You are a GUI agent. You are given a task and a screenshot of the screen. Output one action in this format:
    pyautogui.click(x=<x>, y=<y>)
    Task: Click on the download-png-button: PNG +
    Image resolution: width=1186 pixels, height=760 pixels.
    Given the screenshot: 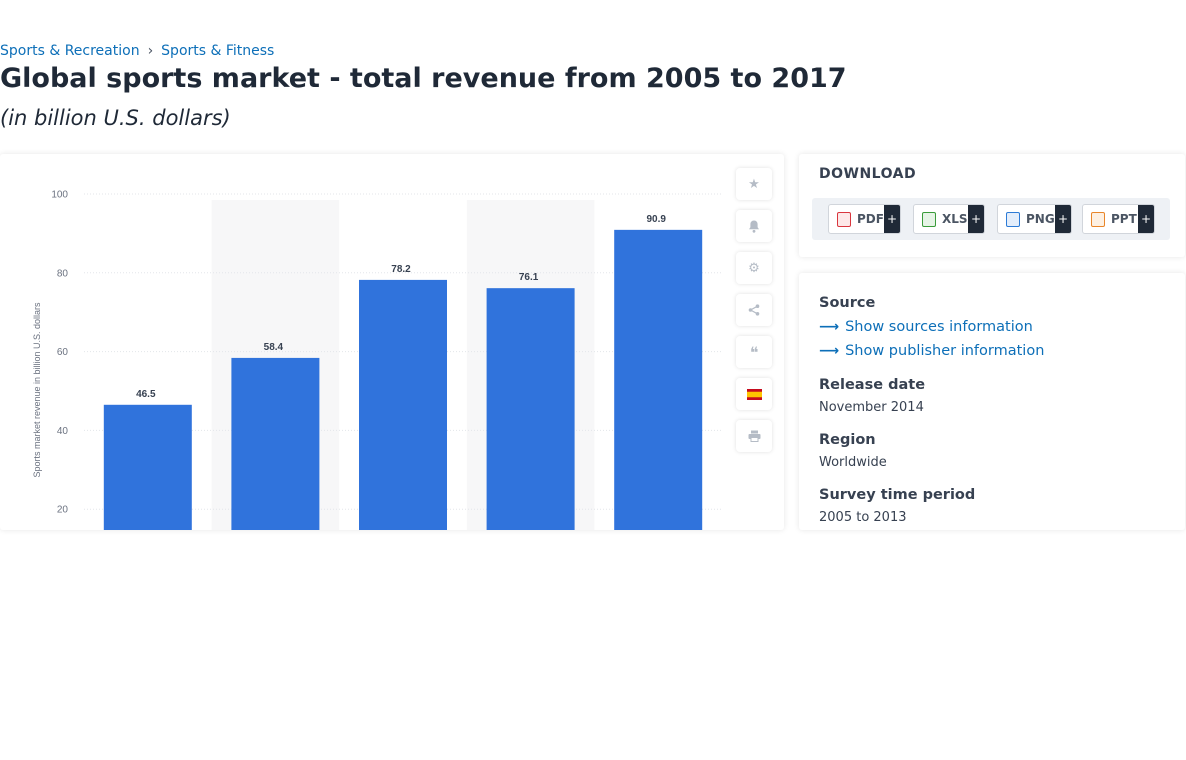 What is the action you would take?
    pyautogui.click(x=1034, y=219)
    